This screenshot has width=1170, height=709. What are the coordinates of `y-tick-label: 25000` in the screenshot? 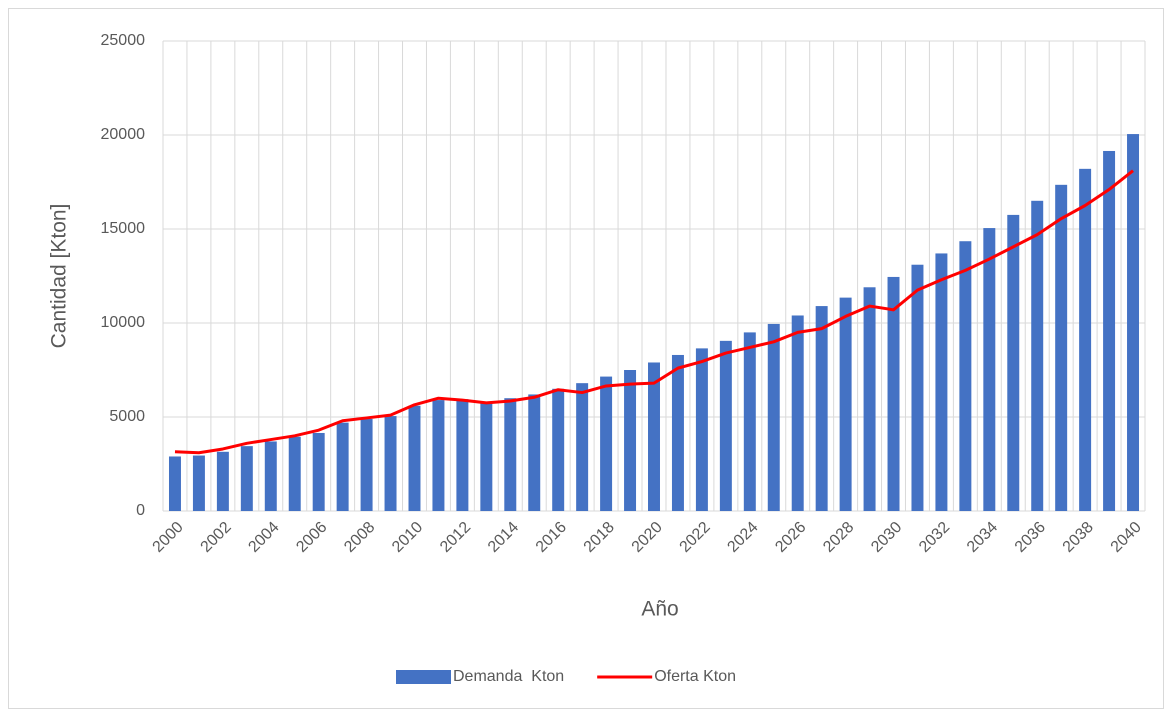 It's located at (123, 40).